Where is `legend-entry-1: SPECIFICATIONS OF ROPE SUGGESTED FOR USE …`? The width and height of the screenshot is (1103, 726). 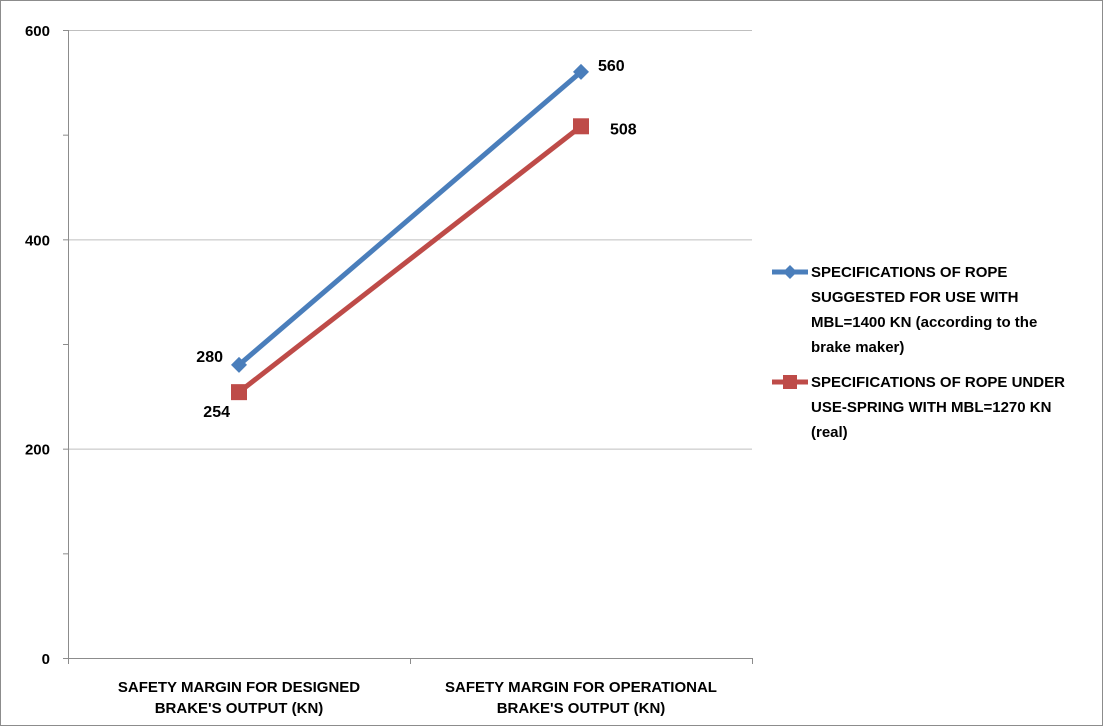
legend-entry-1: SPECIFICATIONS OF ROPE SUGGESTED FOR USE … is located at coordinates (924, 310).